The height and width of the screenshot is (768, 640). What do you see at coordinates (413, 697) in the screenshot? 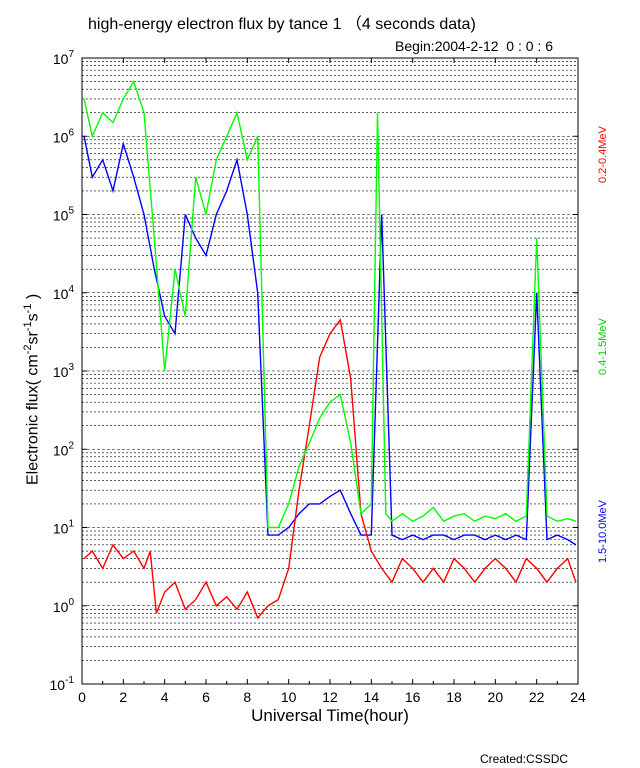
I see `x-tick-label: 16` at bounding box center [413, 697].